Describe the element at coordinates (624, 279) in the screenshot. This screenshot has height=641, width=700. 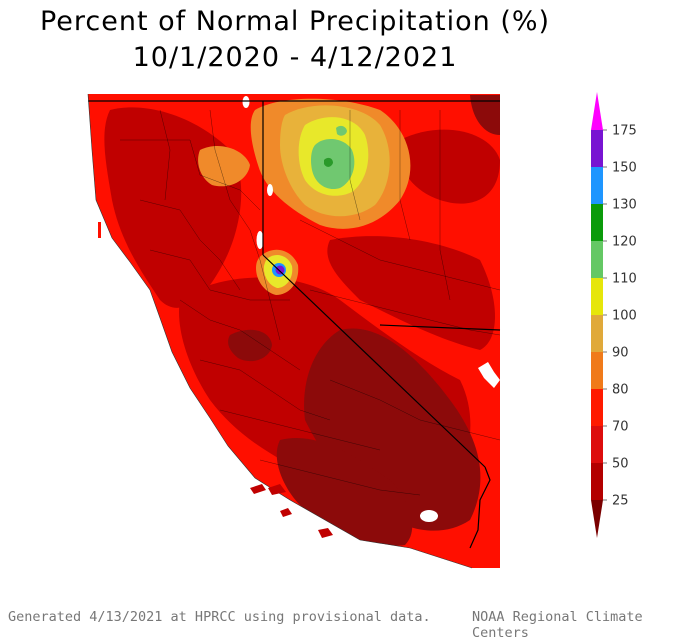
I see `colorbar-label: 110` at that location.